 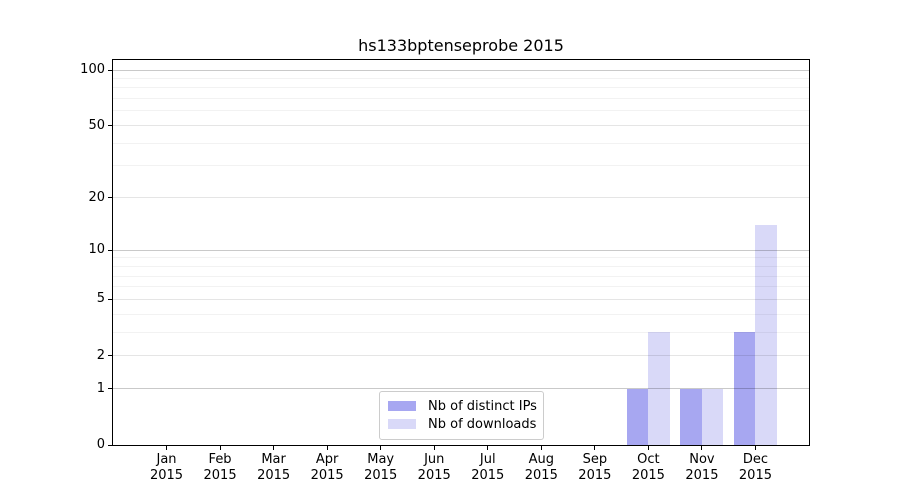 I want to click on legend-label-distinct-ips: Nb of distinct IPs, so click(x=482, y=406).